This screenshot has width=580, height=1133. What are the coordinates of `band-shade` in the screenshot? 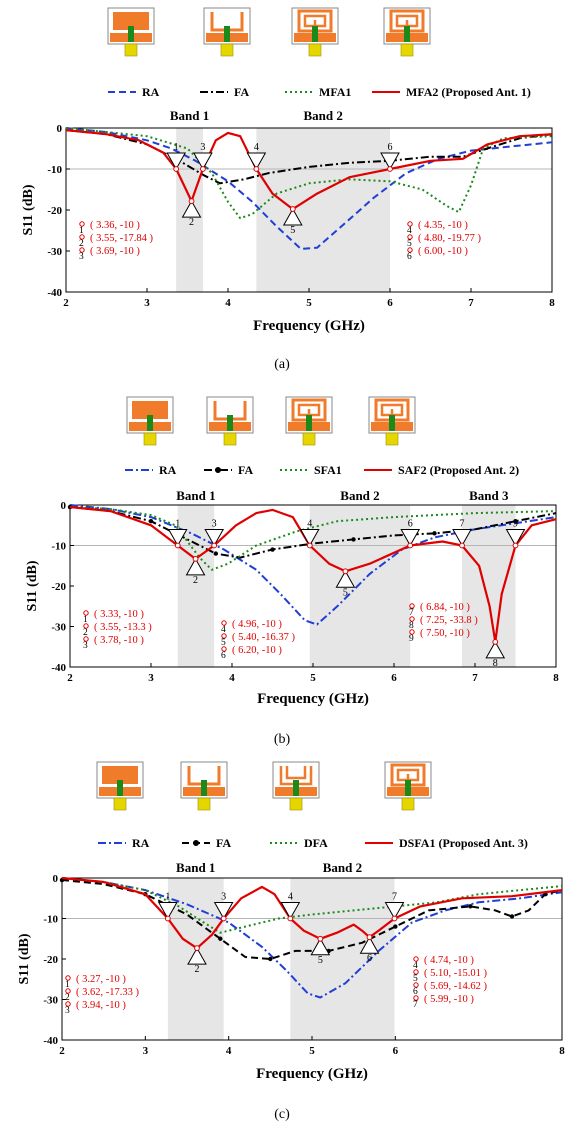 It's located at (360, 586).